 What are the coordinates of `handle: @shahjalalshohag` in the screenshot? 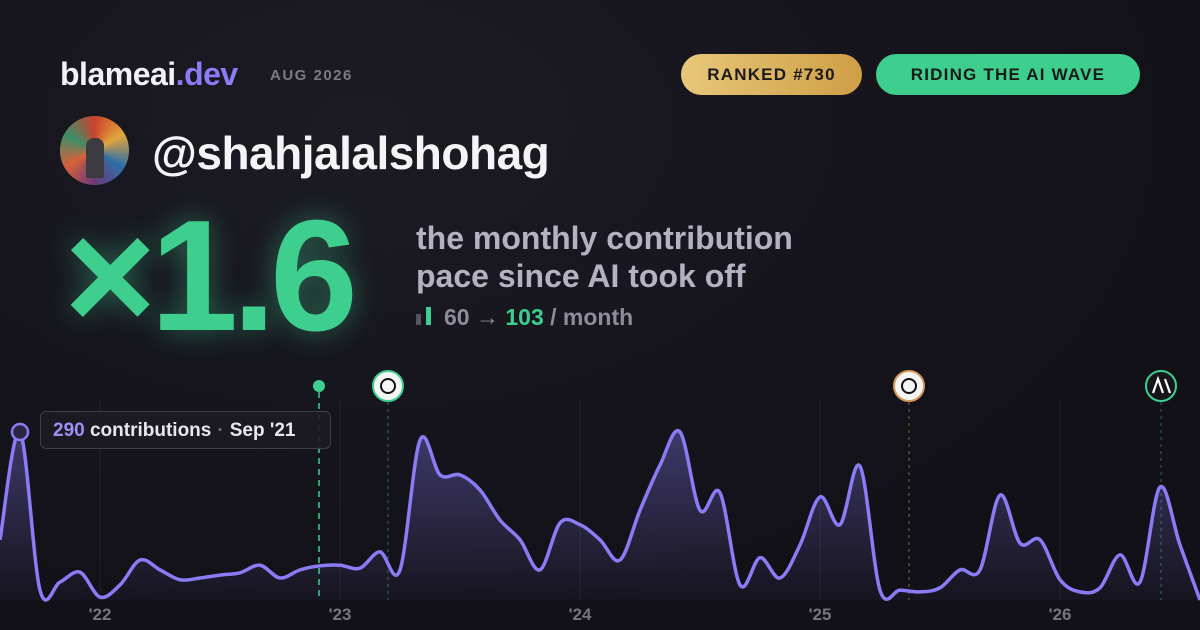 It's located at (351, 153).